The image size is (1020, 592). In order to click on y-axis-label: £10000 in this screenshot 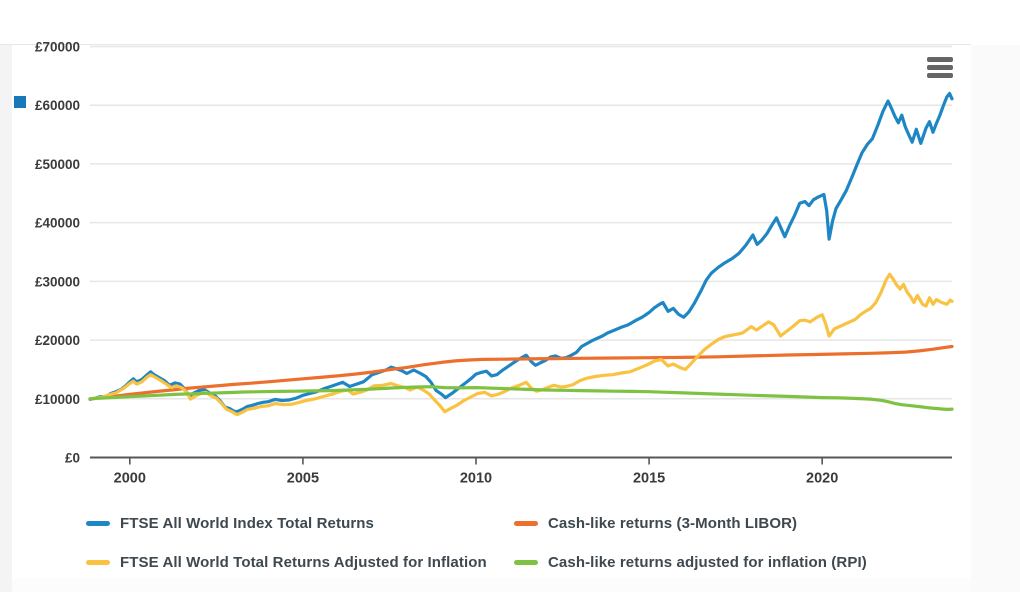, I will do `click(57, 399)`.